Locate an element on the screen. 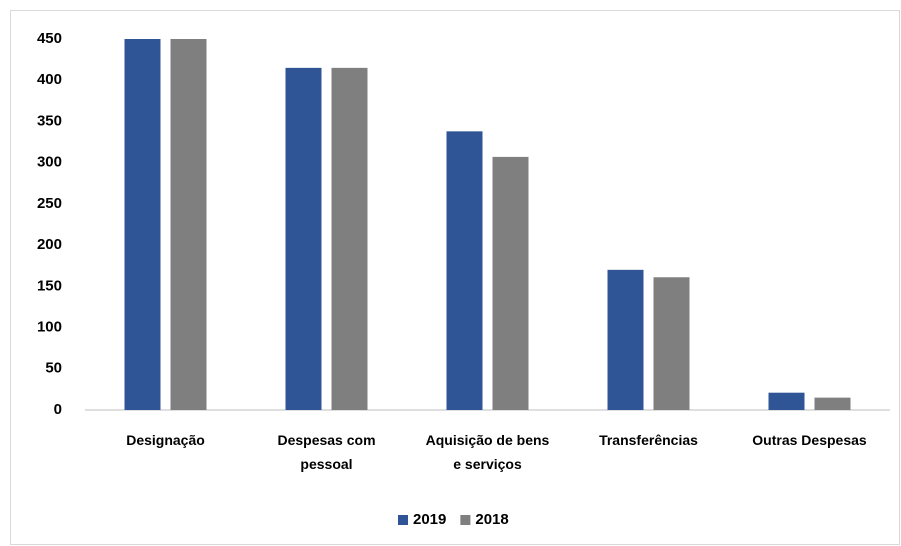  legend-label: 2019 is located at coordinates (429, 519).